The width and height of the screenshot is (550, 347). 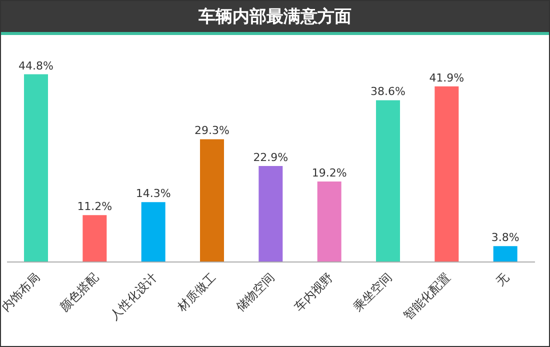 What do you see at coordinates (255, 292) in the screenshot?
I see `x-tick-label: 储物空间` at bounding box center [255, 292].